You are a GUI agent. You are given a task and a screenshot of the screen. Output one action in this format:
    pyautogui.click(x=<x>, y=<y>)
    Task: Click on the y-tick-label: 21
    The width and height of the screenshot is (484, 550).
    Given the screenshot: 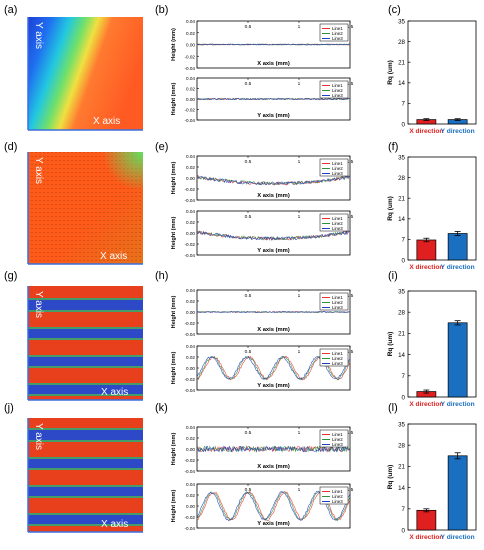 What is the action you would take?
    pyautogui.click(x=401, y=199)
    